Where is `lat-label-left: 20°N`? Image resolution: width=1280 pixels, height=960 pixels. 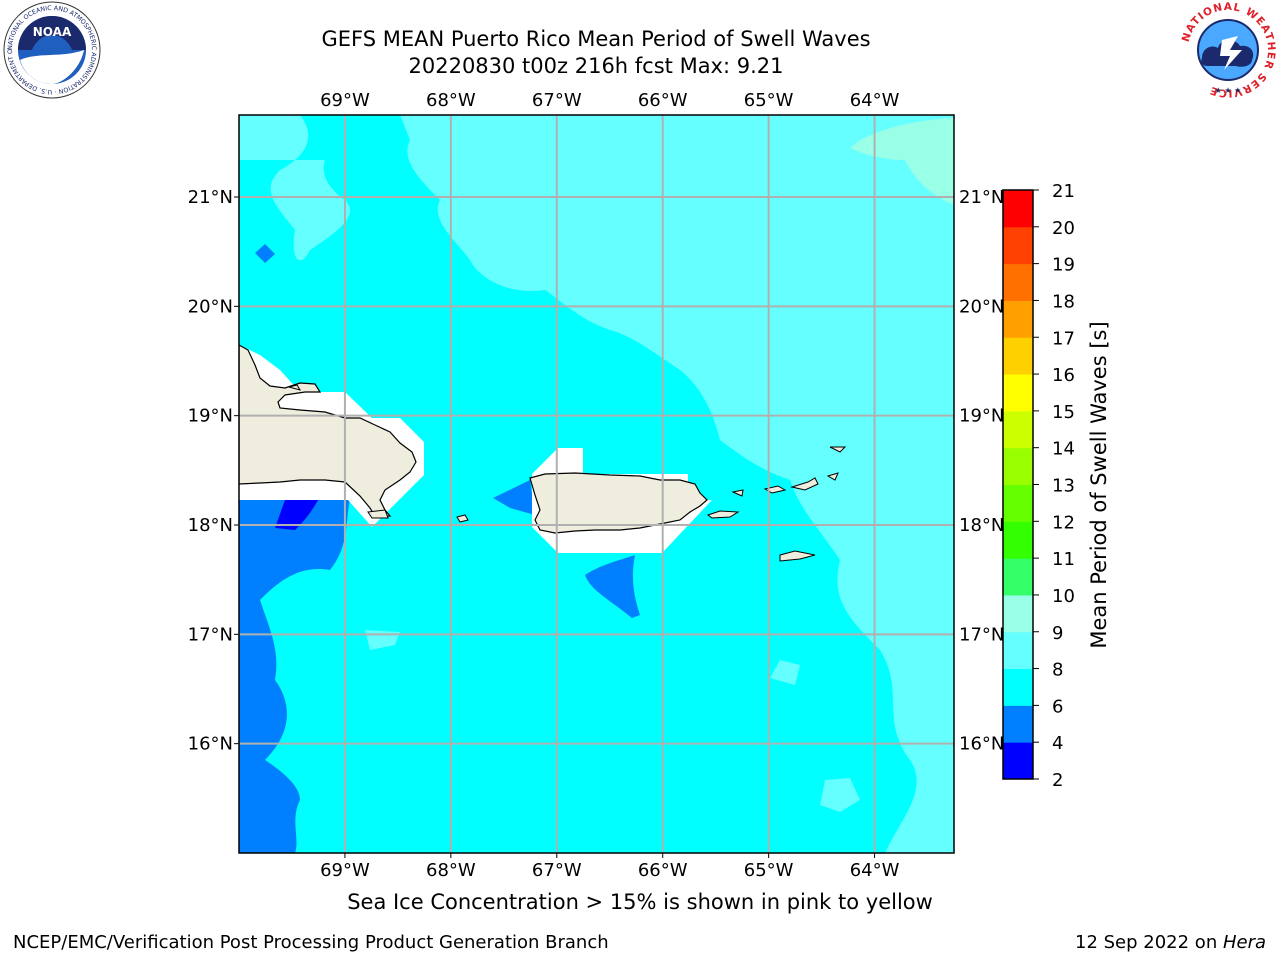 lat-label-left: 20°N is located at coordinates (210, 306).